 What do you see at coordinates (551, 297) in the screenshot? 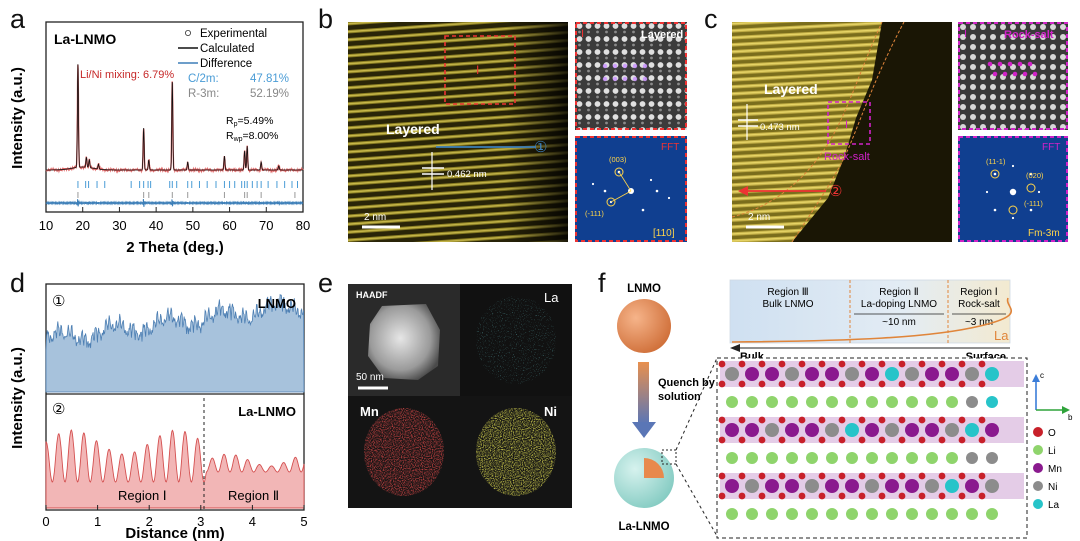
I see `la-label: La` at bounding box center [551, 297].